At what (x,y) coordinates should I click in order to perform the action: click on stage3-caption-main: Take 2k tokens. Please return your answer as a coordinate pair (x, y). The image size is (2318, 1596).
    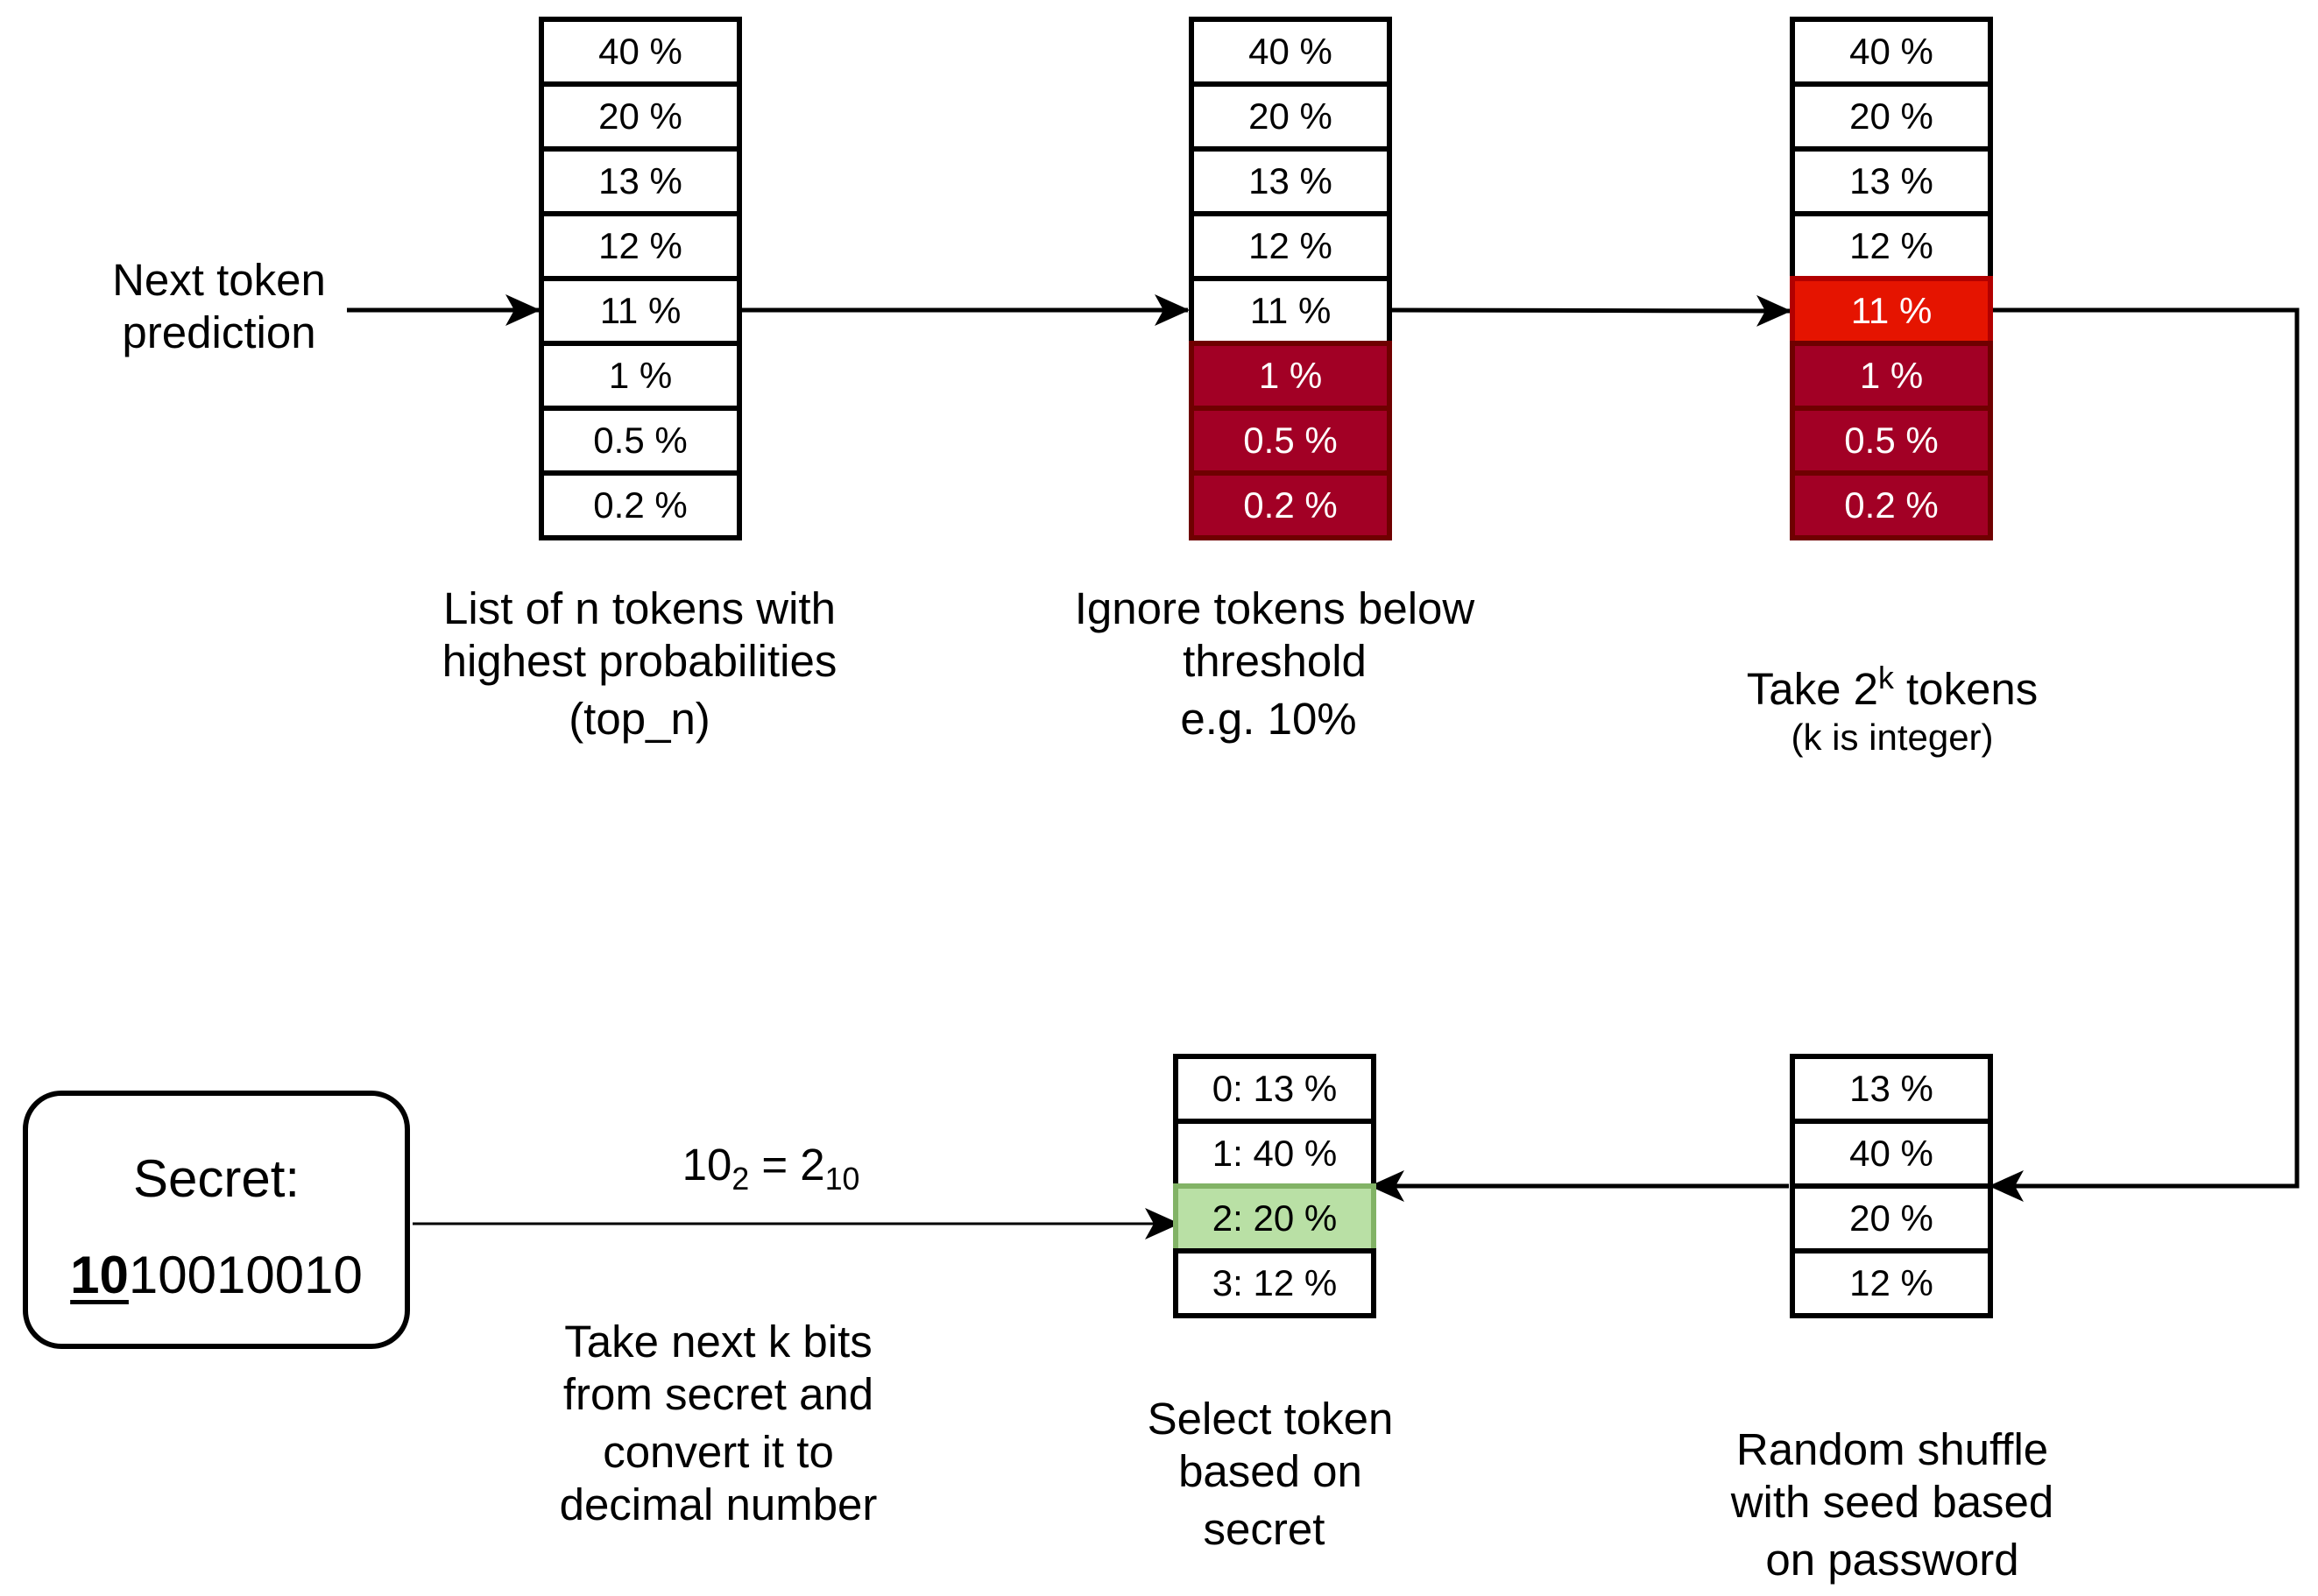
    Looking at the image, I should click on (1892, 684).